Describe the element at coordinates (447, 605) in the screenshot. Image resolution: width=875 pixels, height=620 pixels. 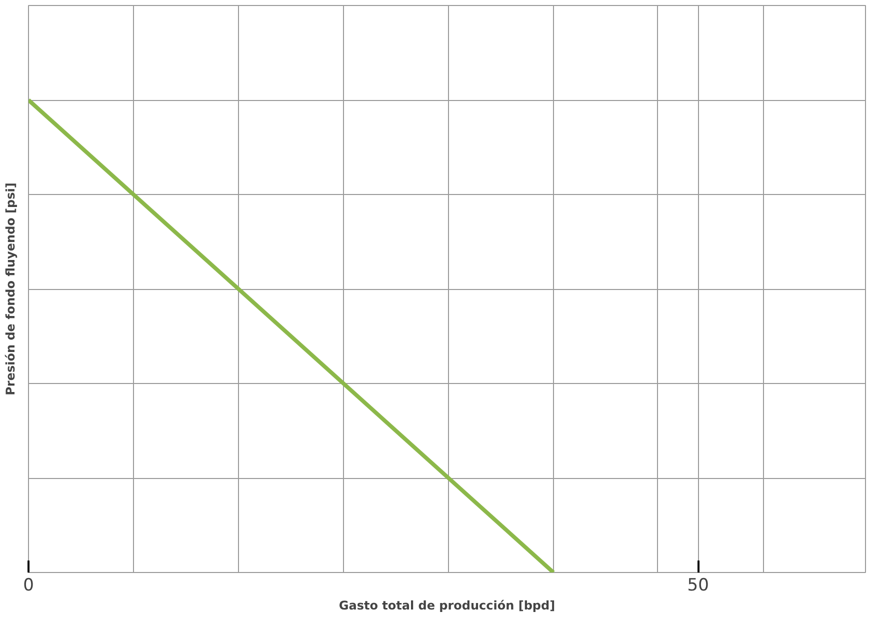
I see `x-axis-title: Gasto total de producción [bpd]` at that location.